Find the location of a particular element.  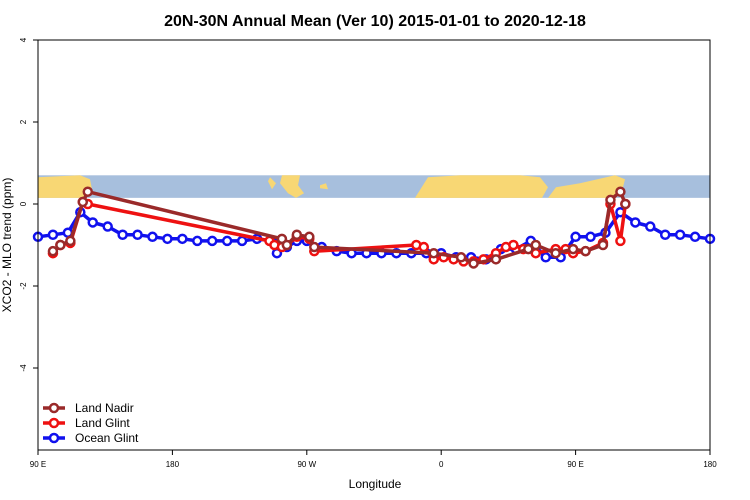

y-axis-label: XCO2 - MLO trend (ppm) is located at coordinates (7, 245).